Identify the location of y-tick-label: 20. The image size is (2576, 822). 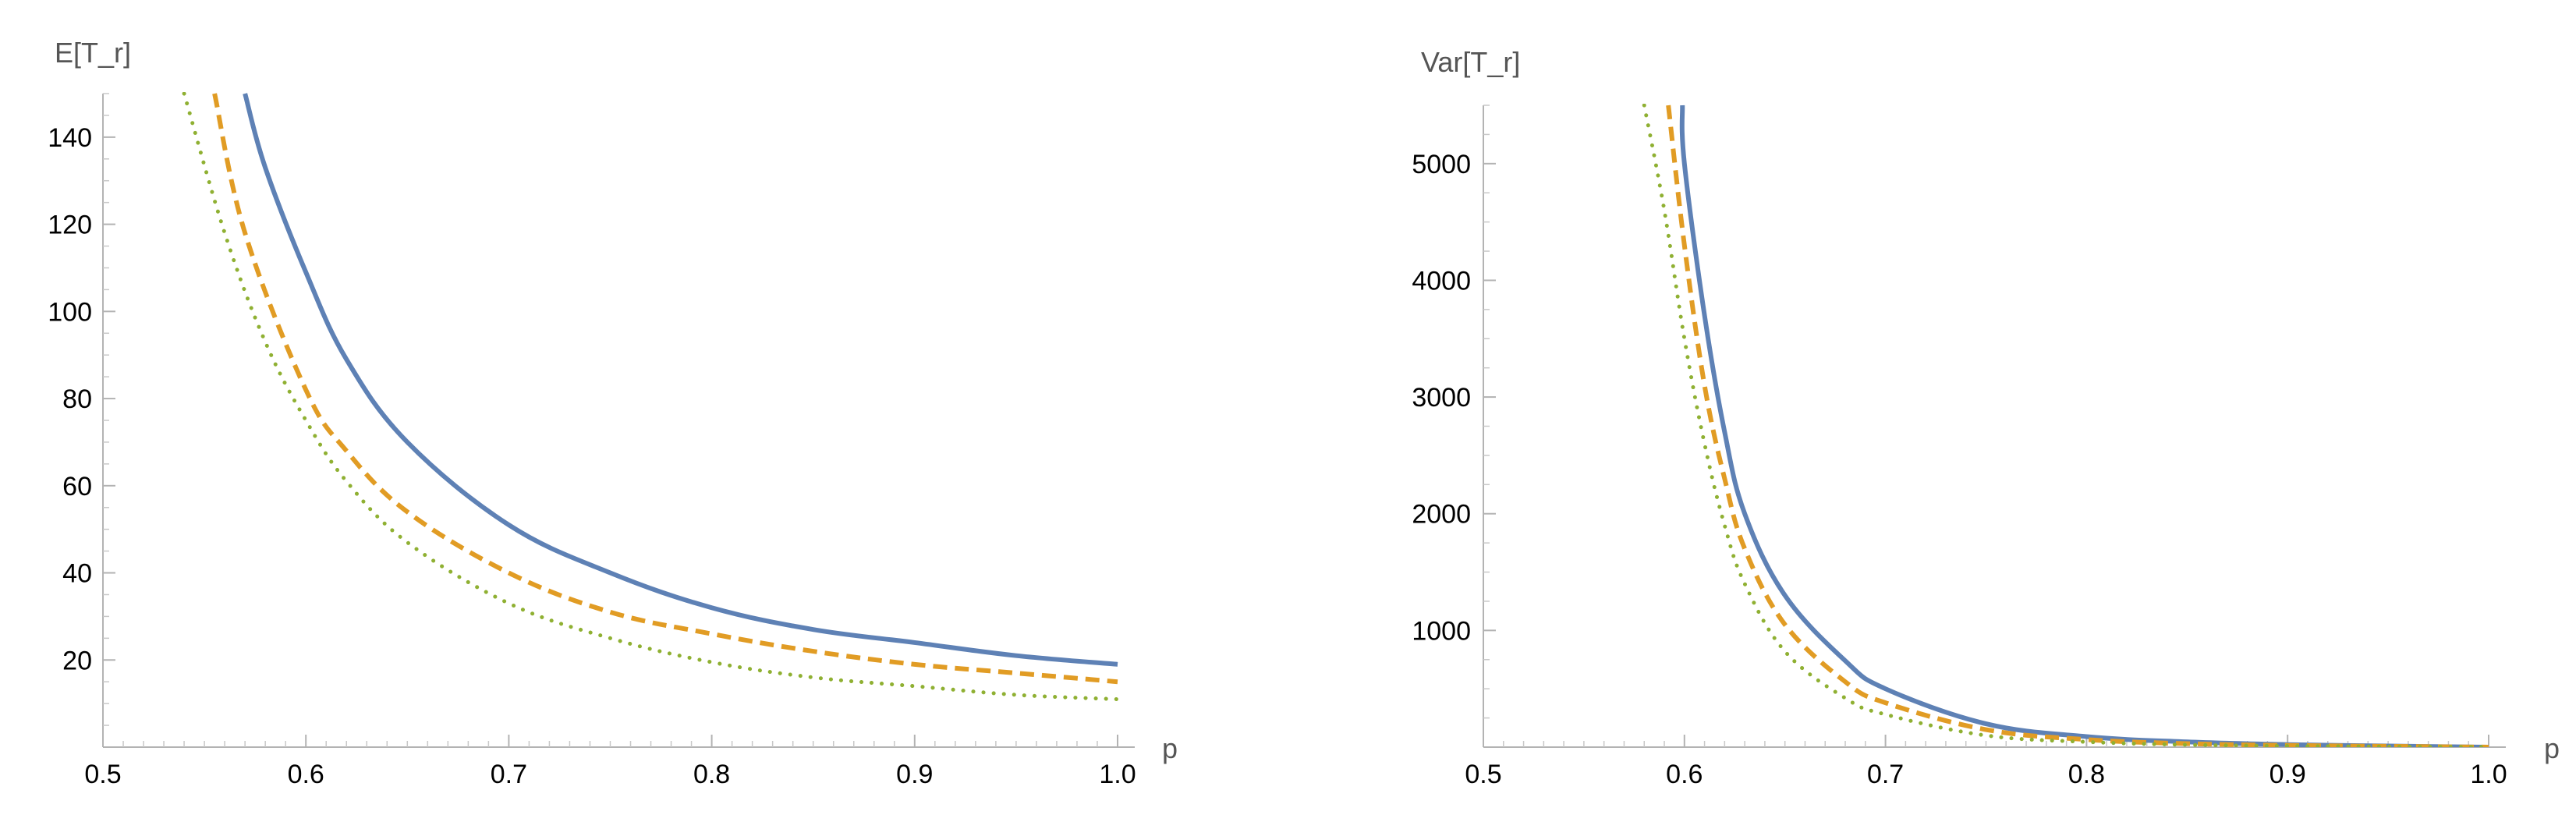
(77, 661).